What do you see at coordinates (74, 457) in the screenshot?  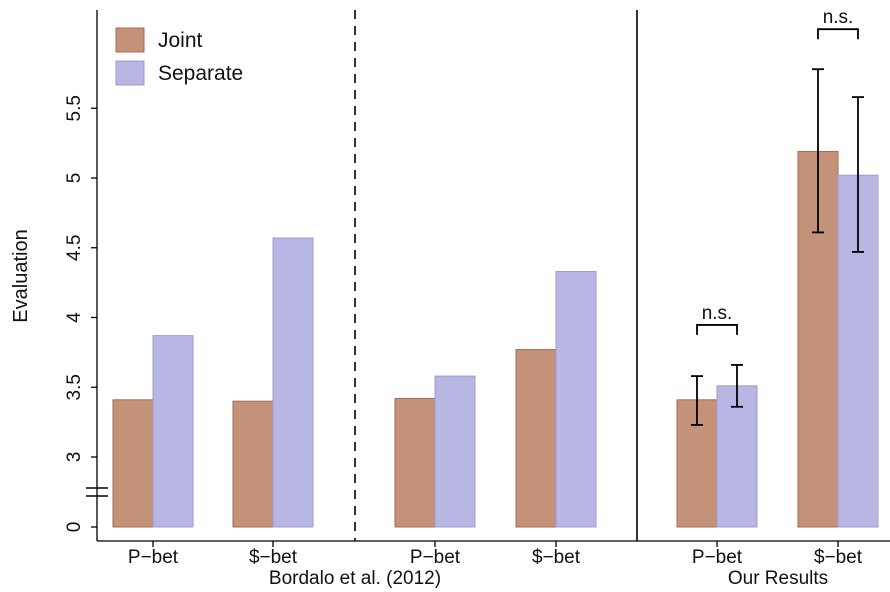 I see `y-tick-label: 3` at bounding box center [74, 457].